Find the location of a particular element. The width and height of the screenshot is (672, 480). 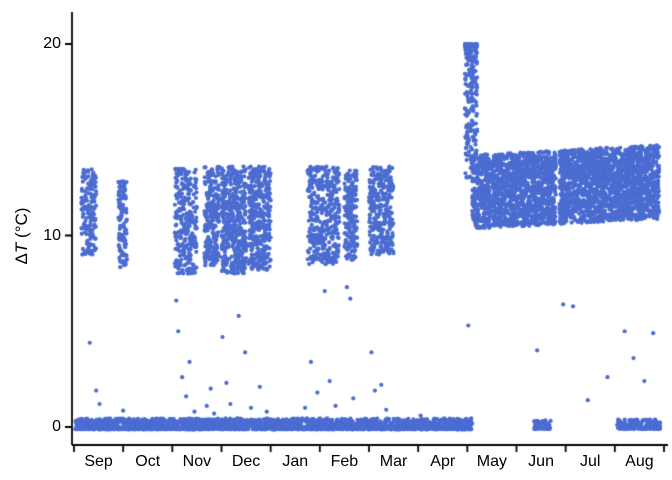

x-tick-label-jun: Jun is located at coordinates (541, 461).